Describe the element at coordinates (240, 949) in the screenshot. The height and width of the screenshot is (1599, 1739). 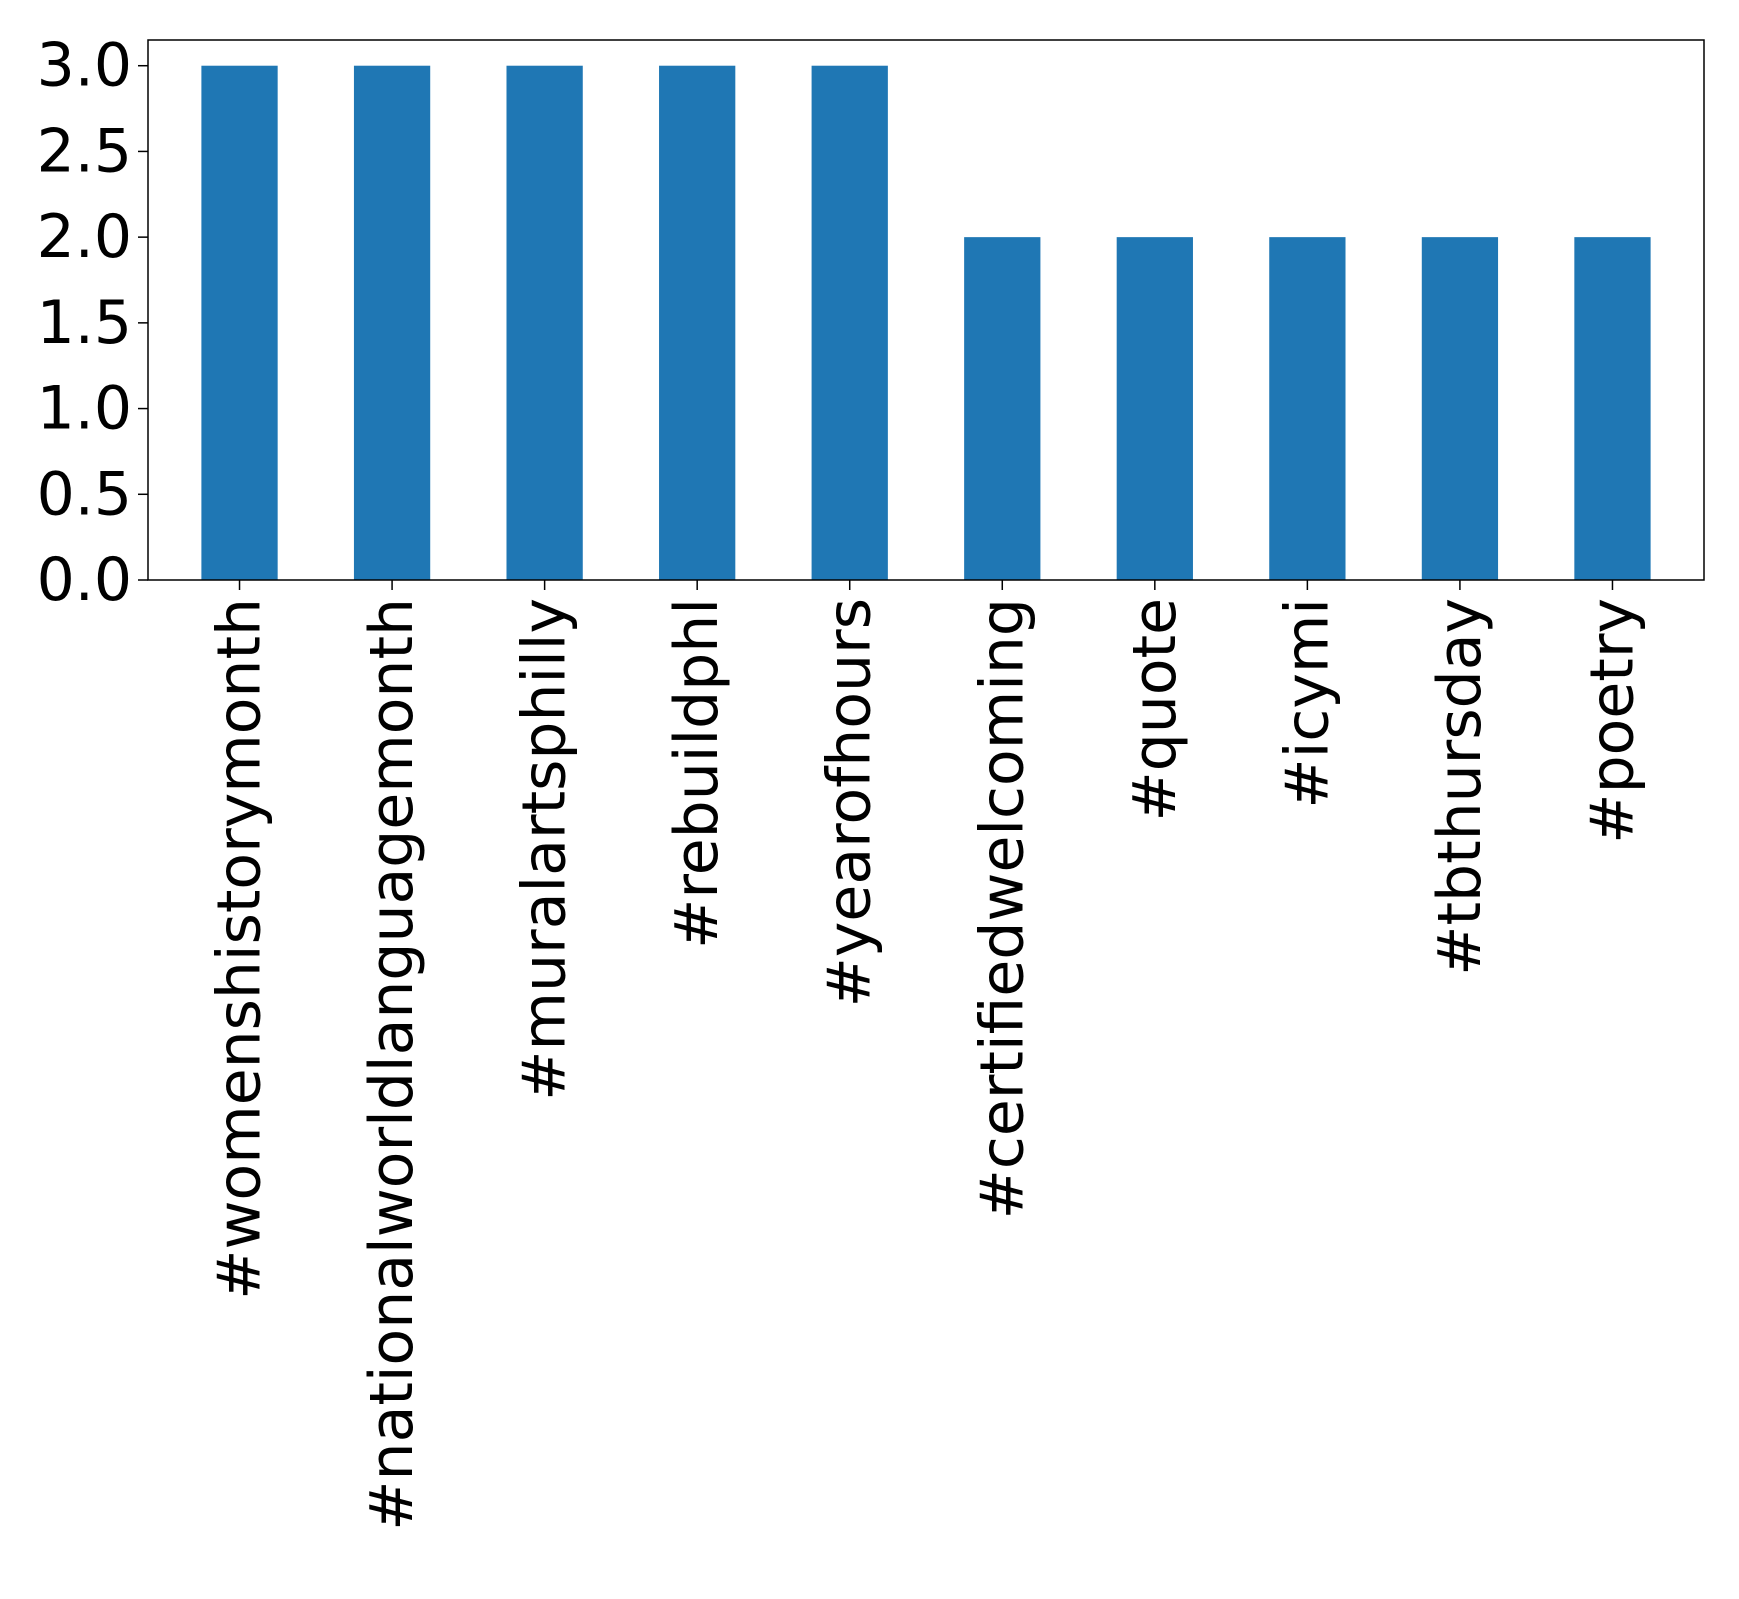
I see `x-tick-label: #womenshistorymonth` at that location.